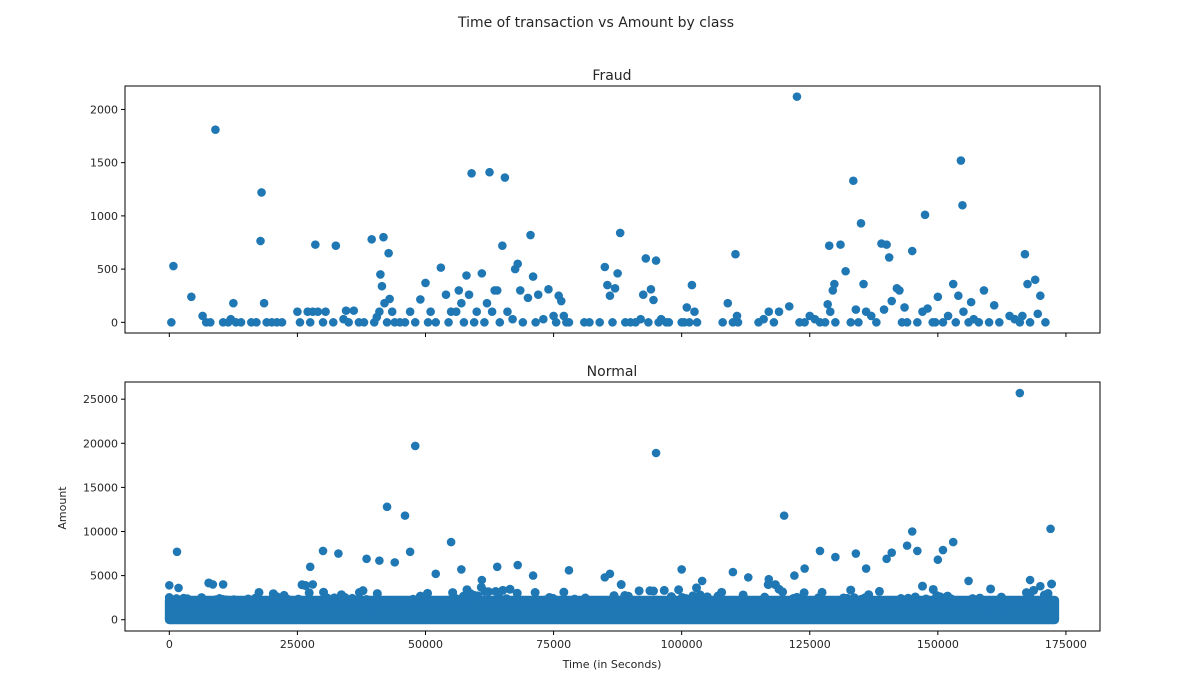  Describe the element at coordinates (169, 644) in the screenshot. I see `normal-x-tick-label: 0` at that location.